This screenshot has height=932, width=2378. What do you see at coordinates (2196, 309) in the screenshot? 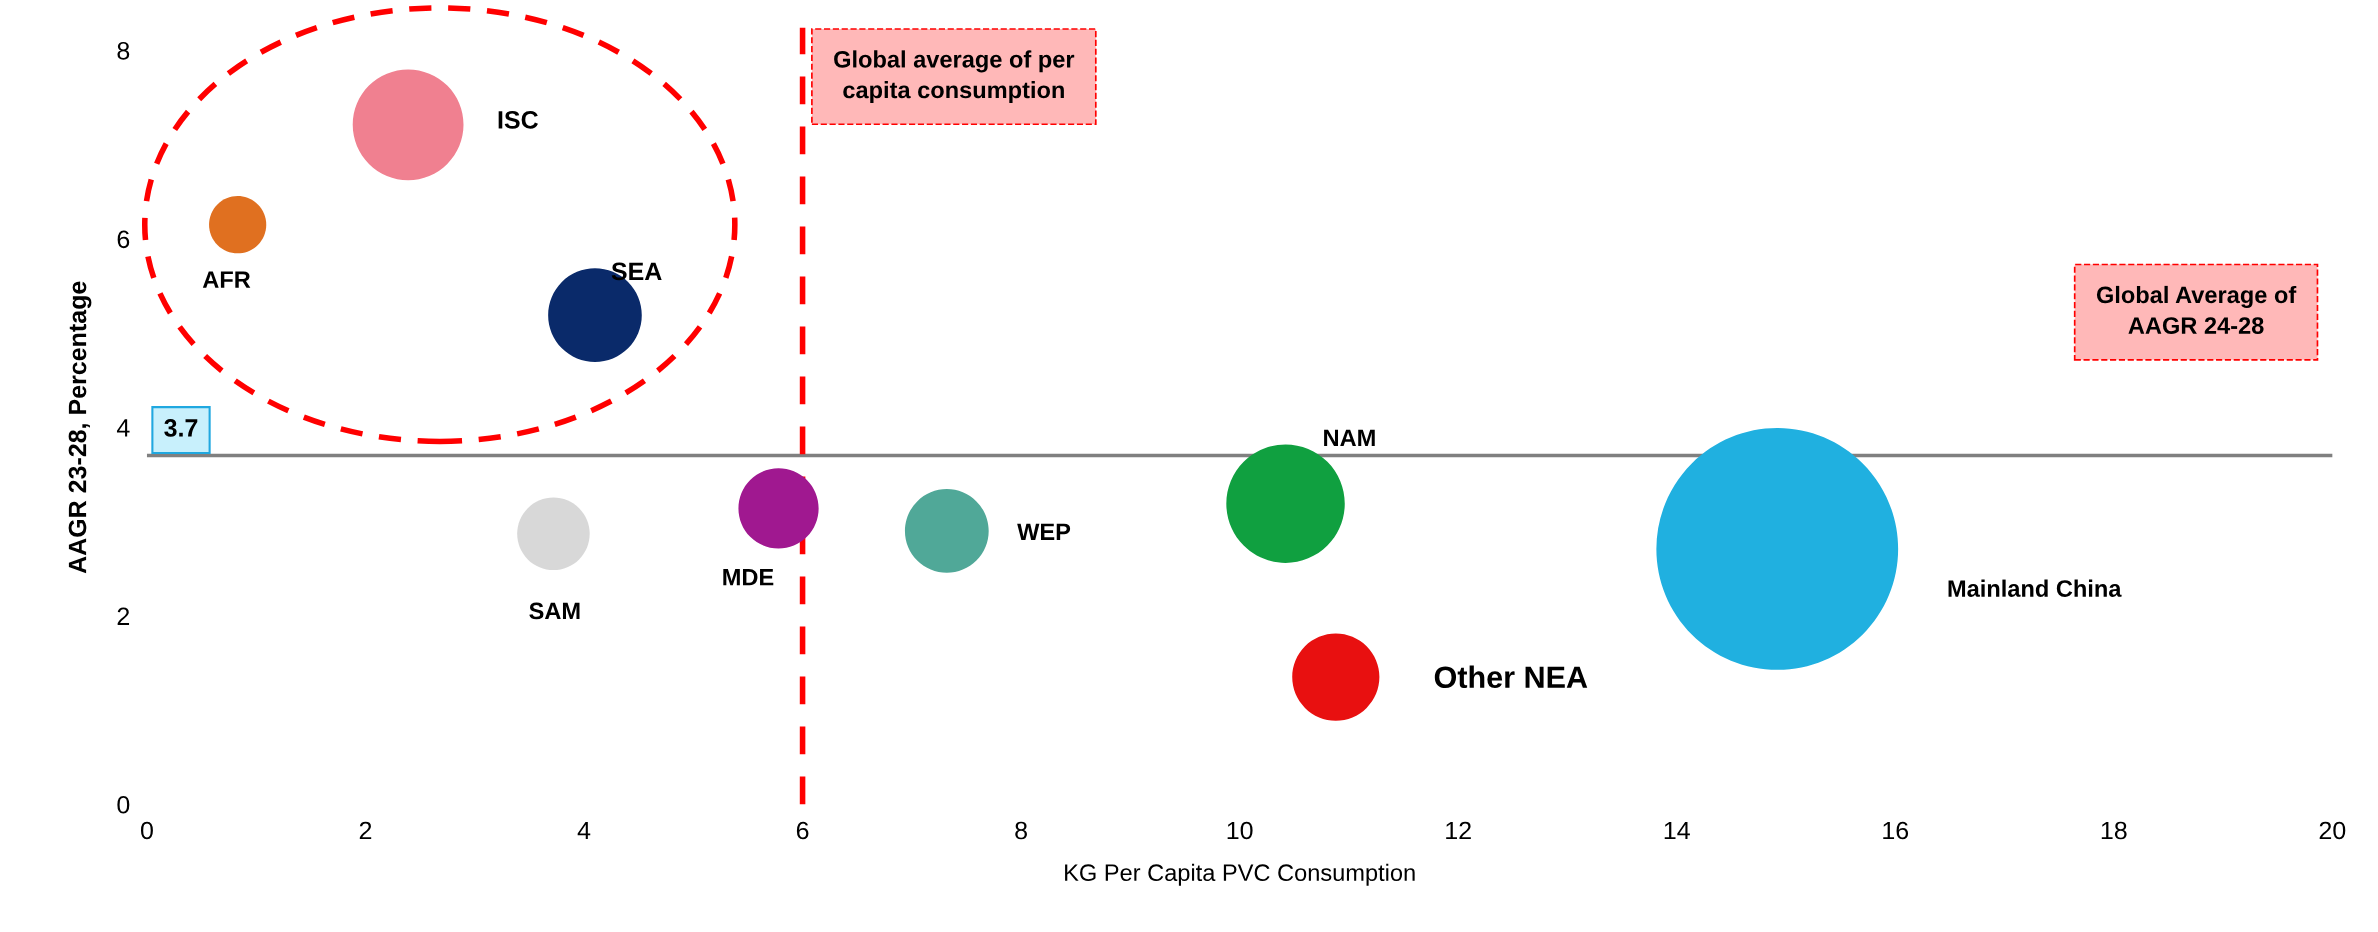
I see `annotation: Global Average of AAGR 24-28` at bounding box center [2196, 309].